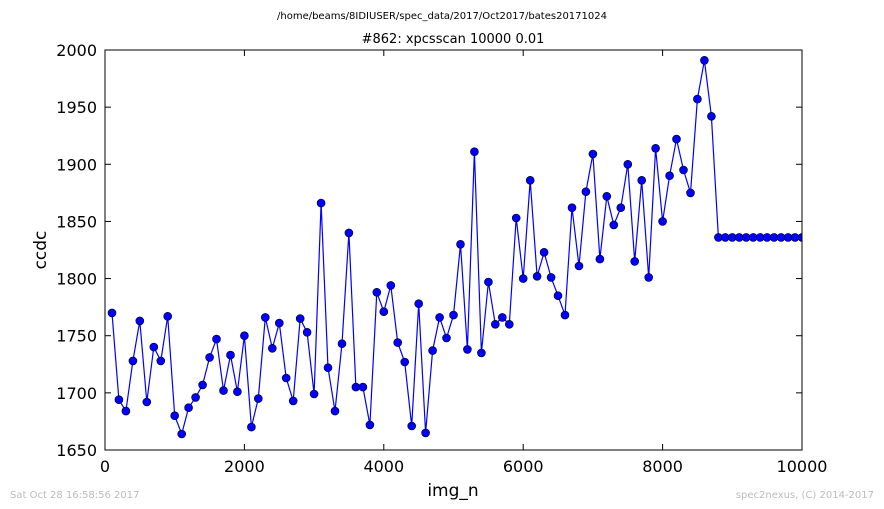 This screenshot has height=509, width=884. I want to click on footer-credit: spec2nexus, (C) 2014-2017, so click(805, 495).